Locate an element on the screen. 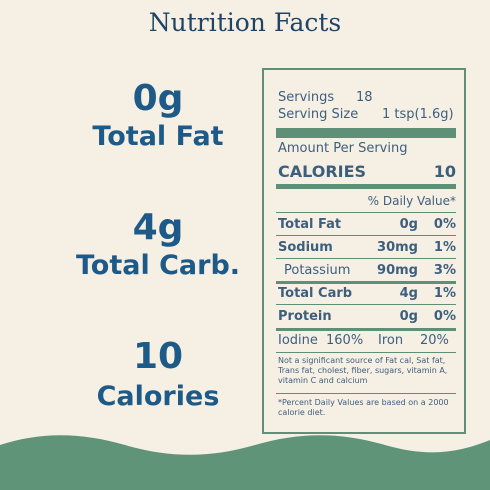  mineral-name: Iodine is located at coordinates (298, 340).